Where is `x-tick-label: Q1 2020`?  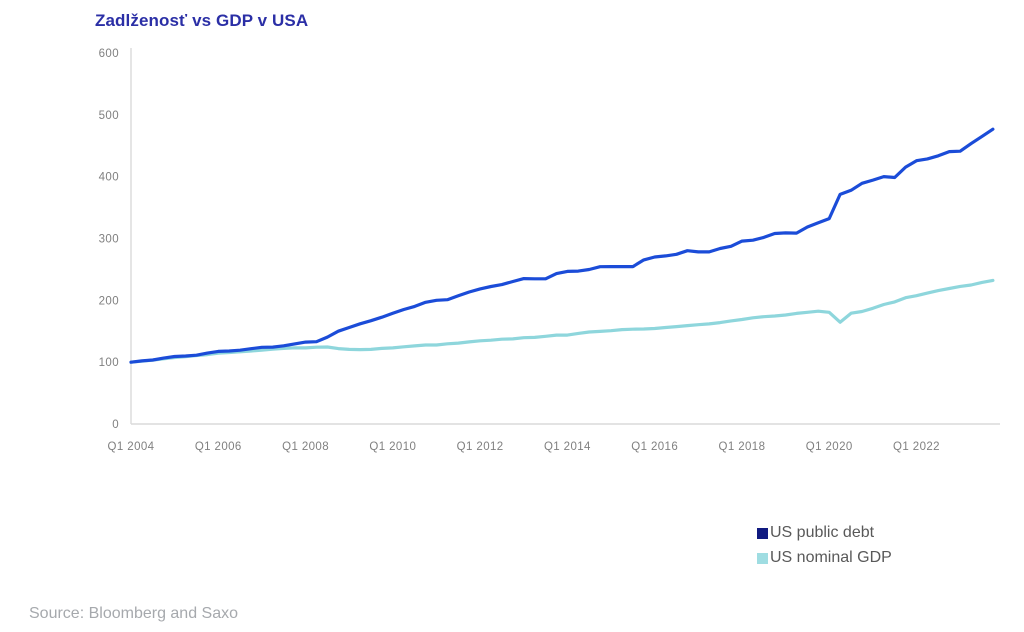 x-tick-label: Q1 2020 is located at coordinates (829, 447).